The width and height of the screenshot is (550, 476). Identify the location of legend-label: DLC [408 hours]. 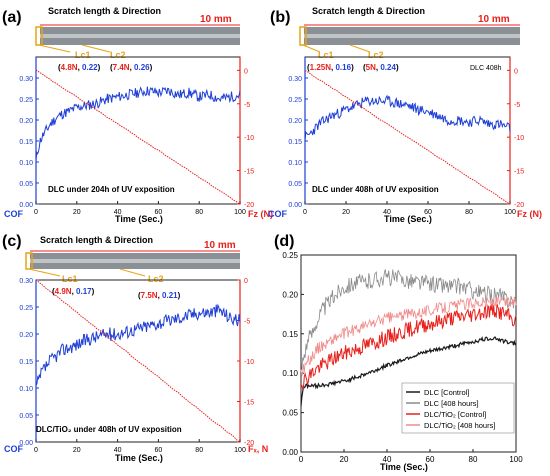
(451, 403).